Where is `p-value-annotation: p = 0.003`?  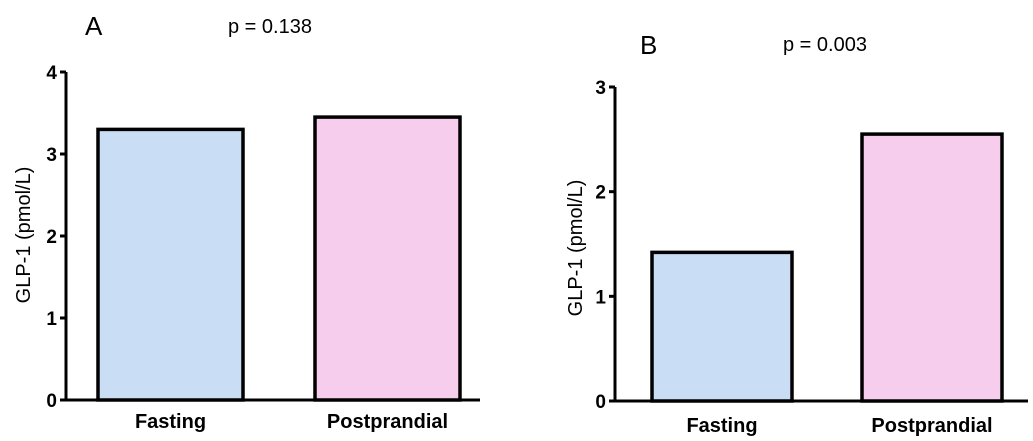 p-value-annotation: p = 0.003 is located at coordinates (825, 45).